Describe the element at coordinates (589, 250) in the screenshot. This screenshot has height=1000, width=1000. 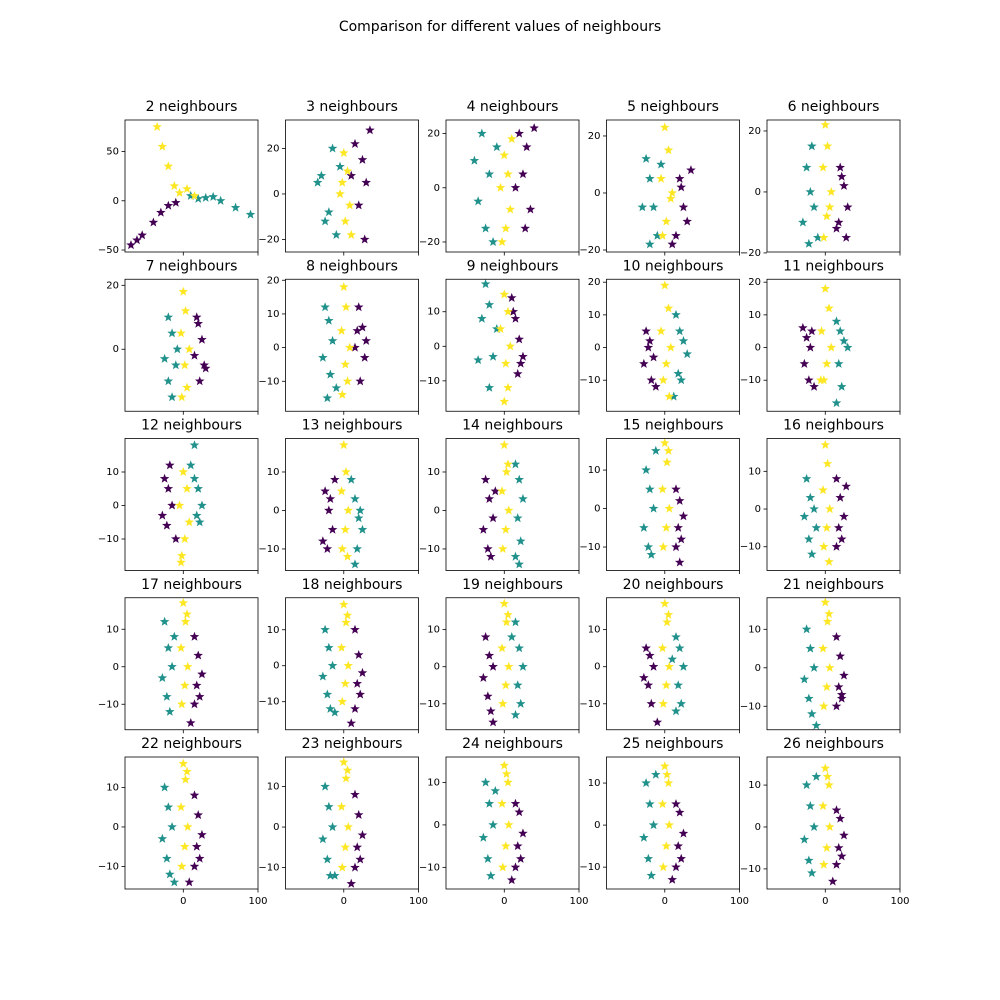
I see `y-tick-label: −20` at that location.